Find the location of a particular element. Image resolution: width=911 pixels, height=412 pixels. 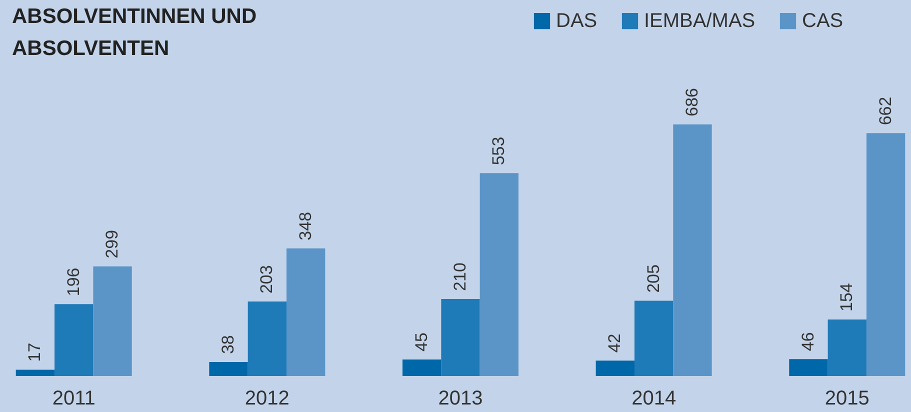

data-label: 45 is located at coordinates (421, 342).